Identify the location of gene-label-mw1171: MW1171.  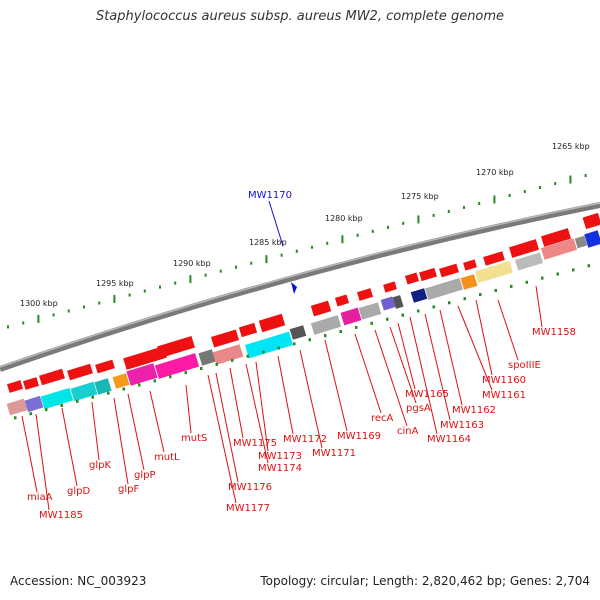
(334, 453).